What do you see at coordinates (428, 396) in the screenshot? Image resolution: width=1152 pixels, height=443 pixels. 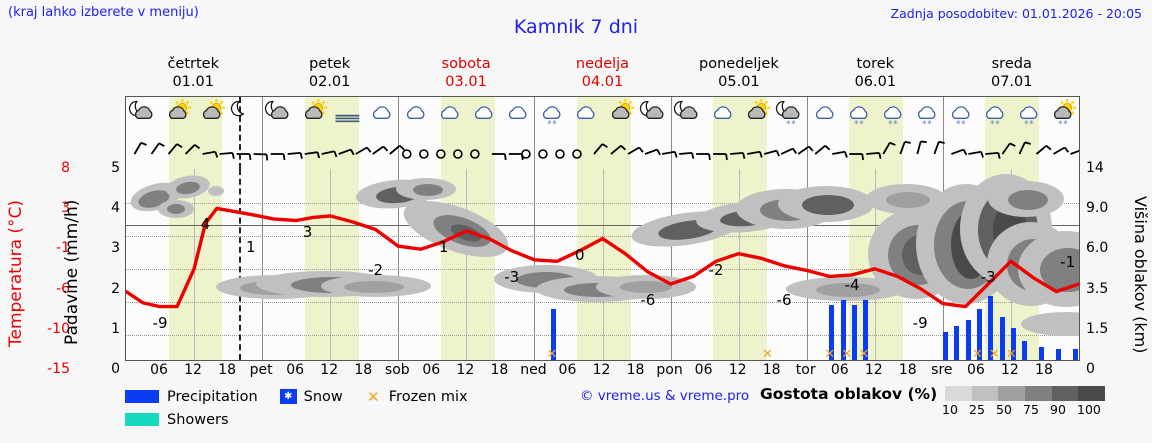 I see `legend-label-frozen-mix: Frozen mix` at bounding box center [428, 396].